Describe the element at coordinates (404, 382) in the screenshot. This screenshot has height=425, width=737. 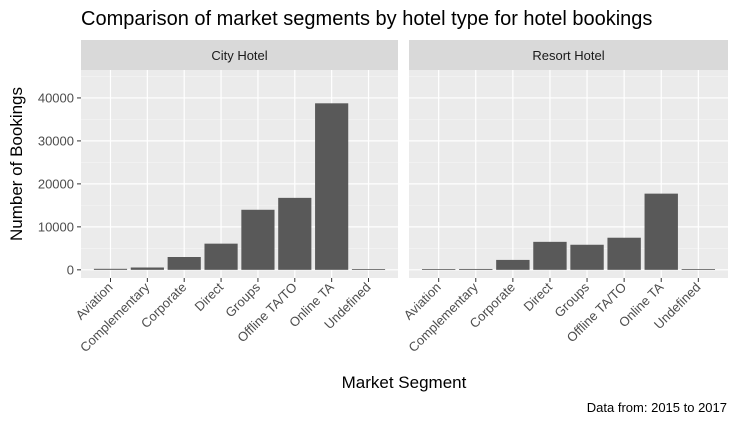
I see `x-axis-title: Market Segment` at that location.